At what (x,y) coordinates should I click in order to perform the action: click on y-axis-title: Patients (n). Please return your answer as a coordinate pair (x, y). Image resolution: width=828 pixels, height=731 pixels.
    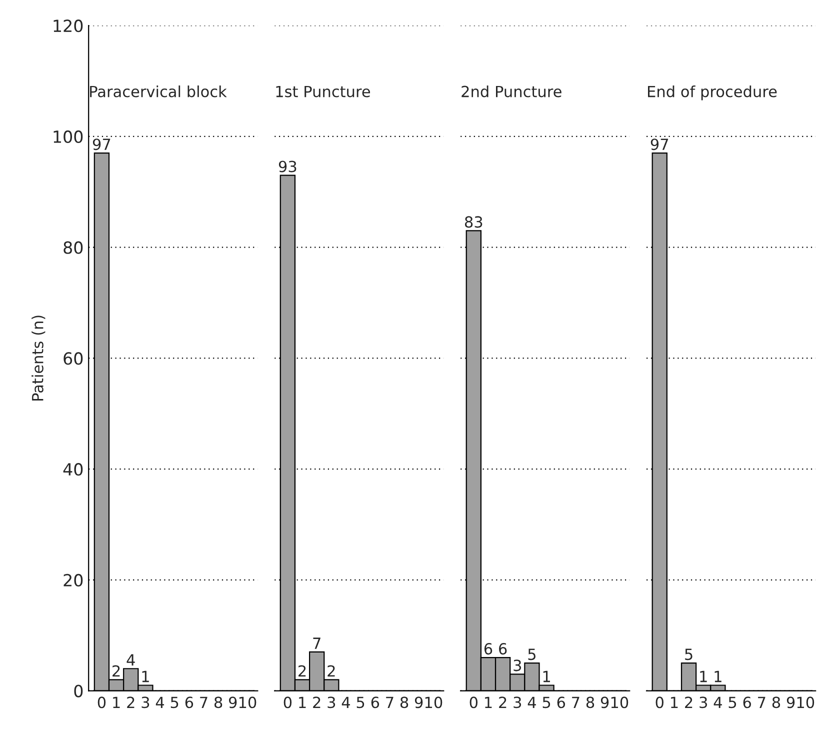
    Looking at the image, I should click on (39, 358).